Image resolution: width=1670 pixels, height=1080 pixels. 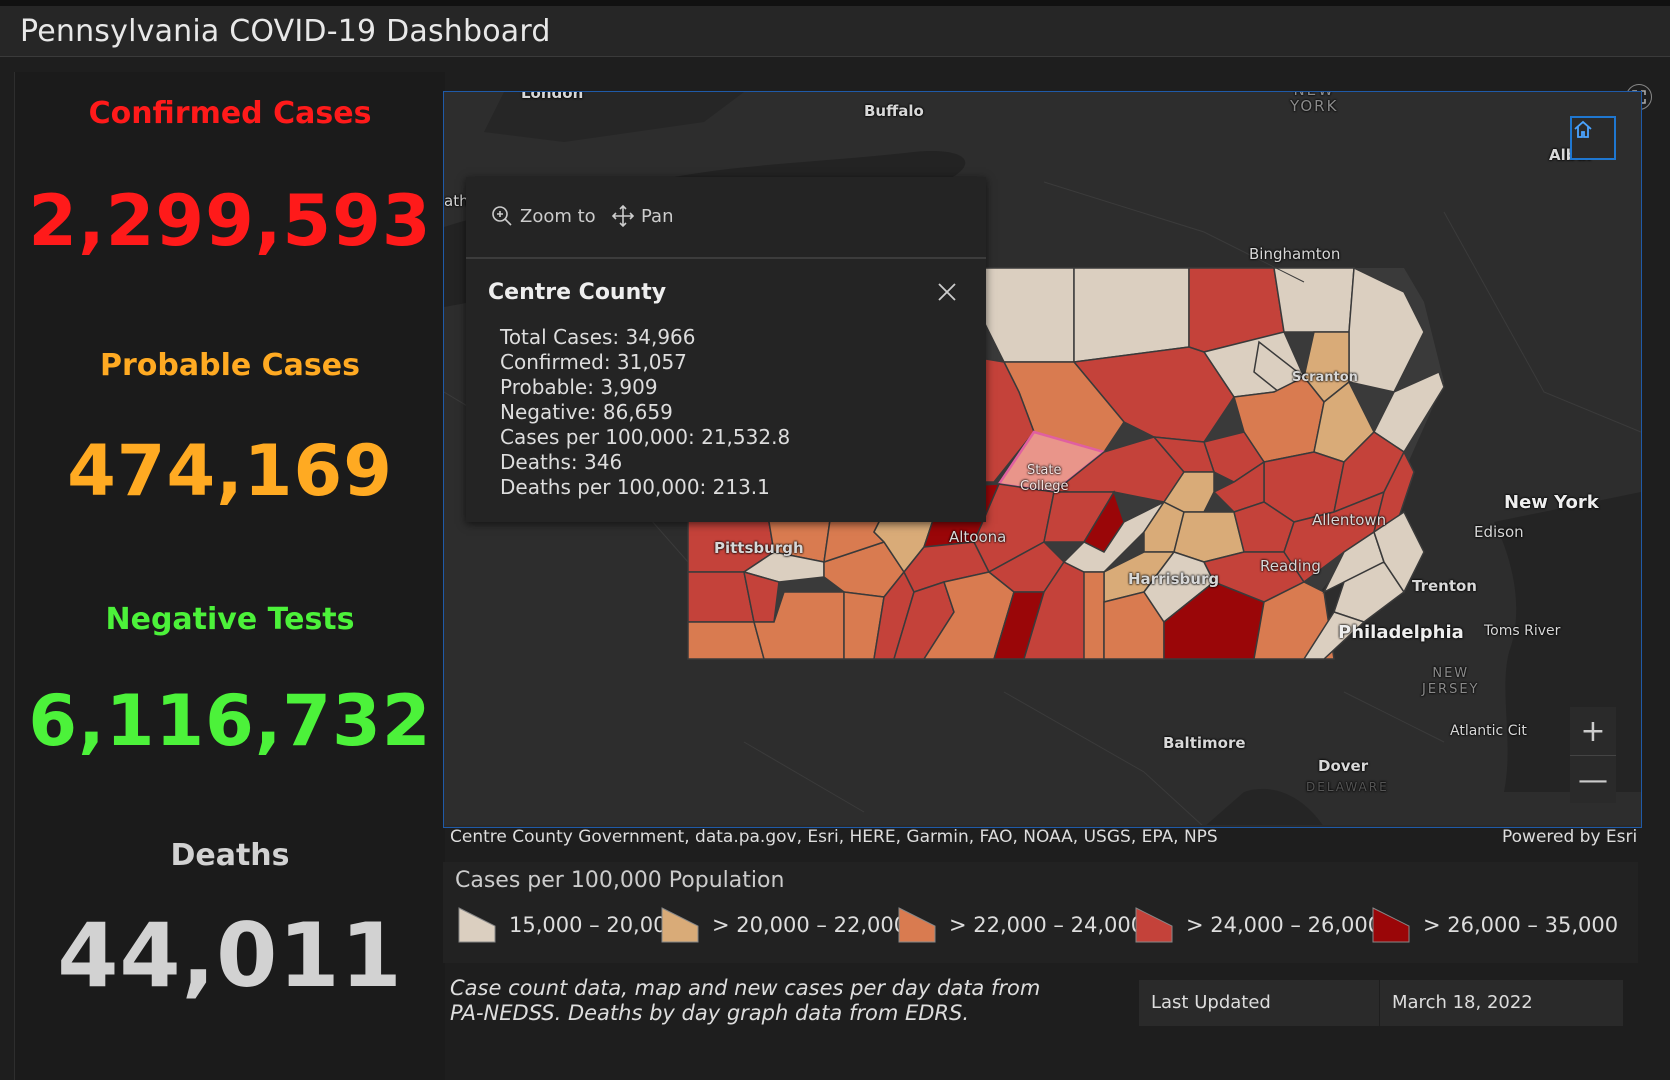 What do you see at coordinates (1044, 478) in the screenshot?
I see `label-state-college: State College` at bounding box center [1044, 478].